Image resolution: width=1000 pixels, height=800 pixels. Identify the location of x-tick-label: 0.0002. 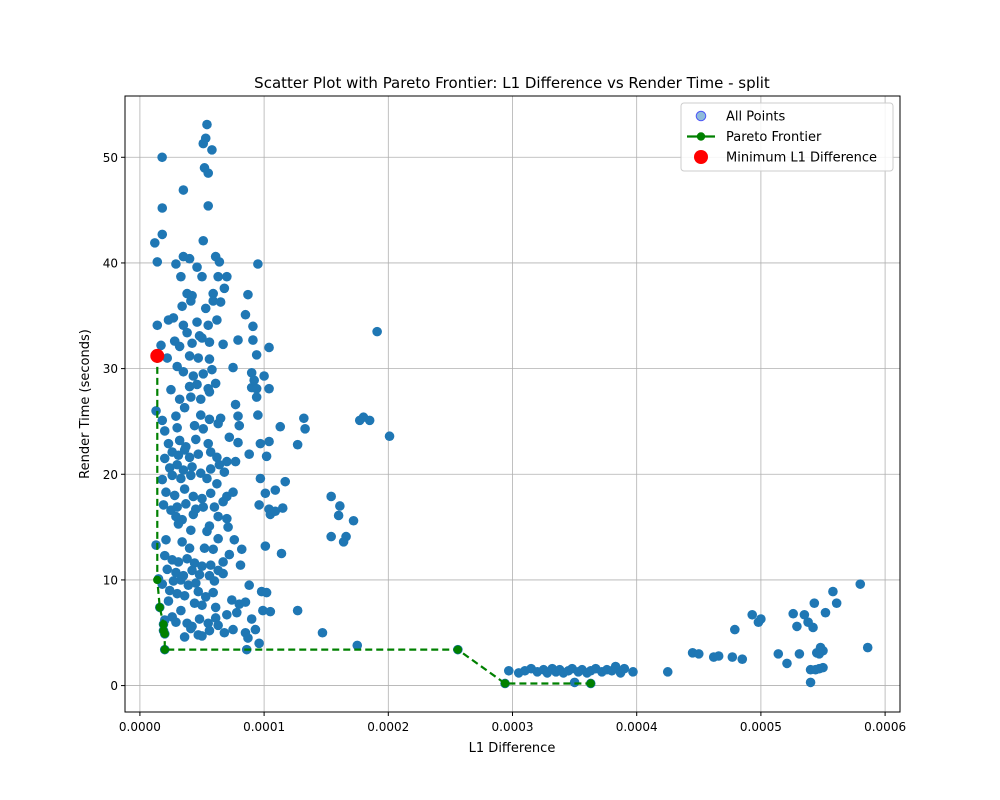
(388, 727).